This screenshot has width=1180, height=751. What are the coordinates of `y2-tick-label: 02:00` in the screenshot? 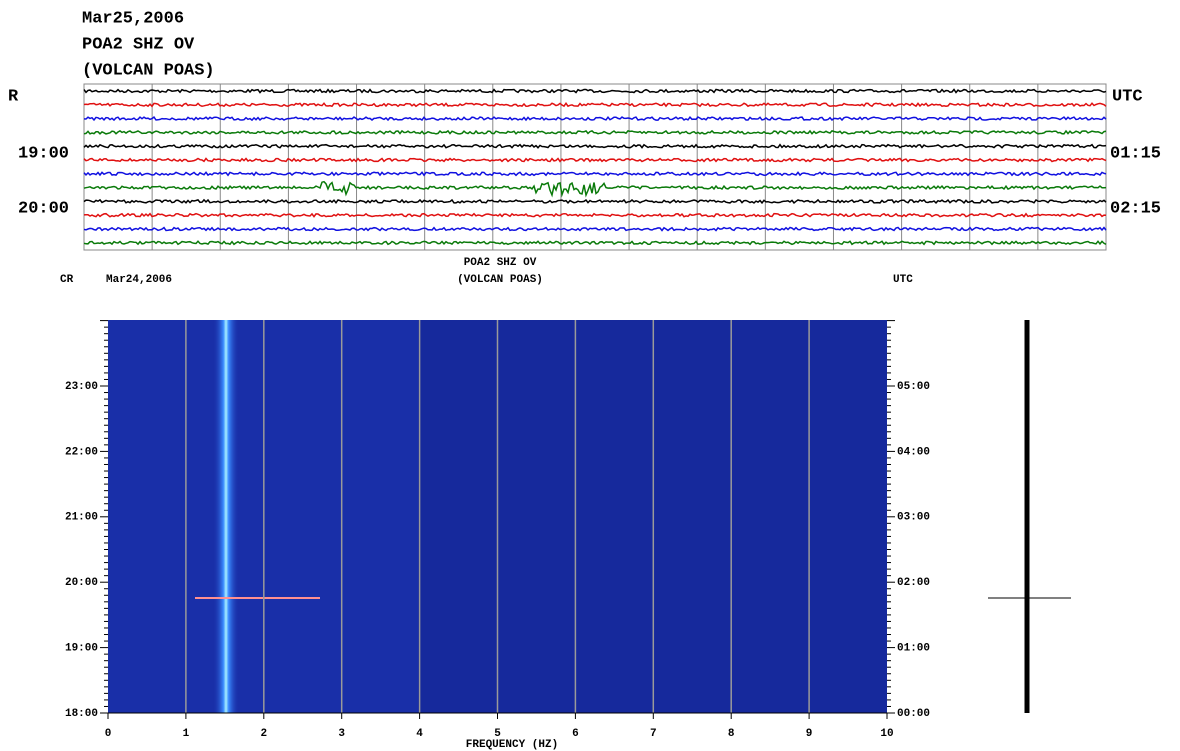 It's located at (913, 583).